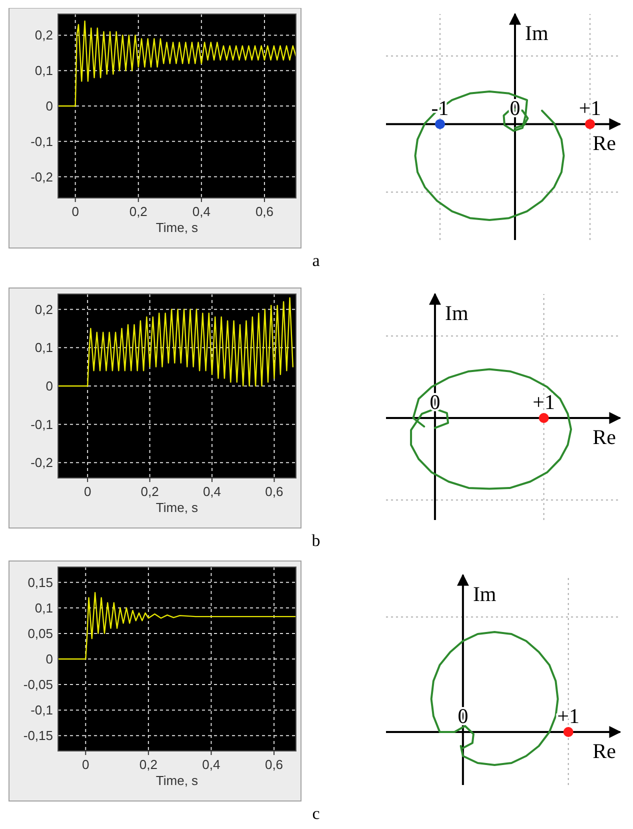 The height and width of the screenshot is (829, 633). What do you see at coordinates (40, 582) in the screenshot?
I see `y-tick-label: 0,15` at bounding box center [40, 582].